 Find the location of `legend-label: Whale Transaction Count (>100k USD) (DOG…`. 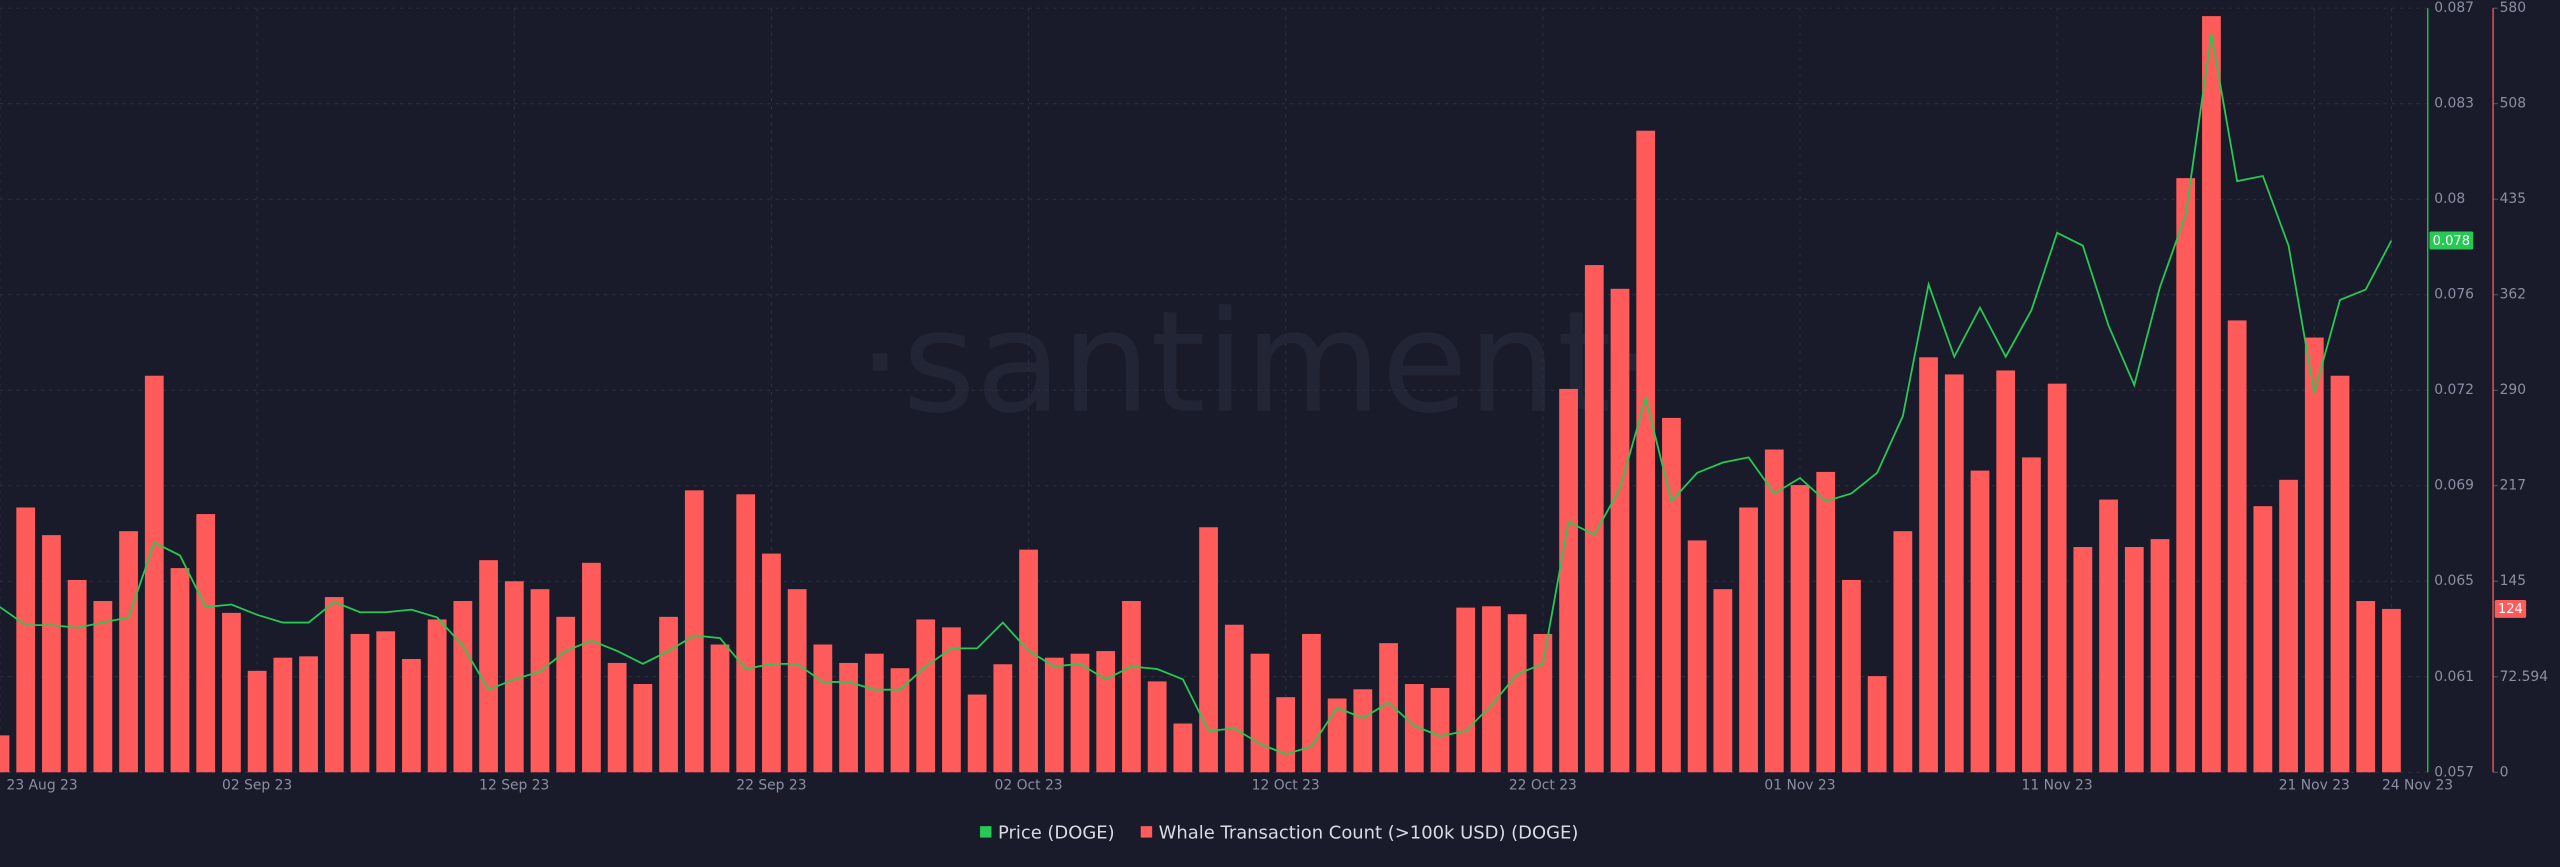

legend-label: Whale Transaction Count (>100k USD) (DOG… is located at coordinates (1369, 833).